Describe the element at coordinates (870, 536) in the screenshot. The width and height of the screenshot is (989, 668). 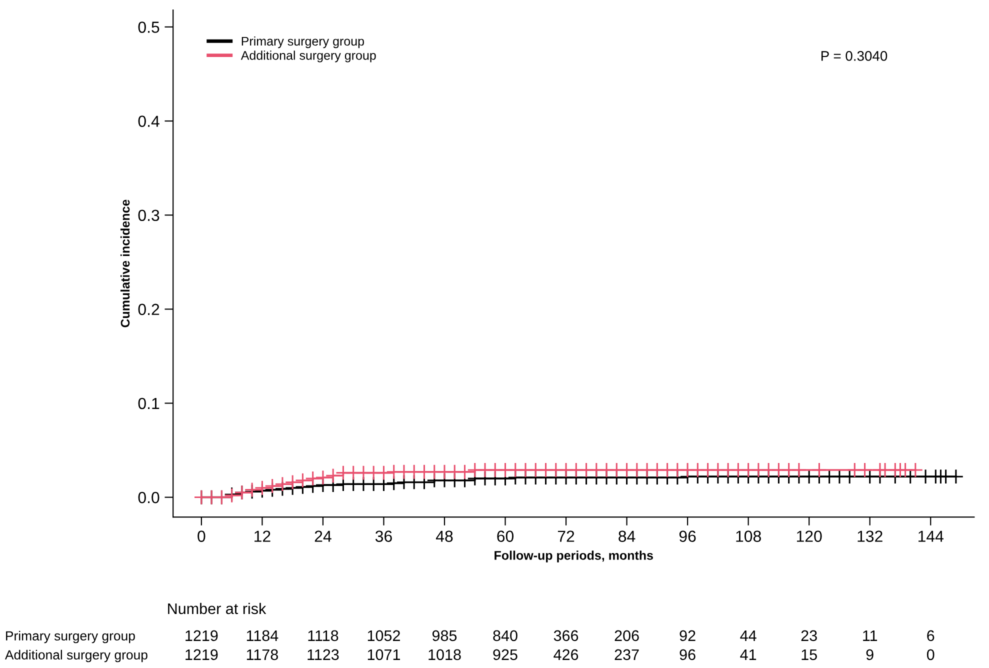
I see `x-tick-label: 132` at that location.